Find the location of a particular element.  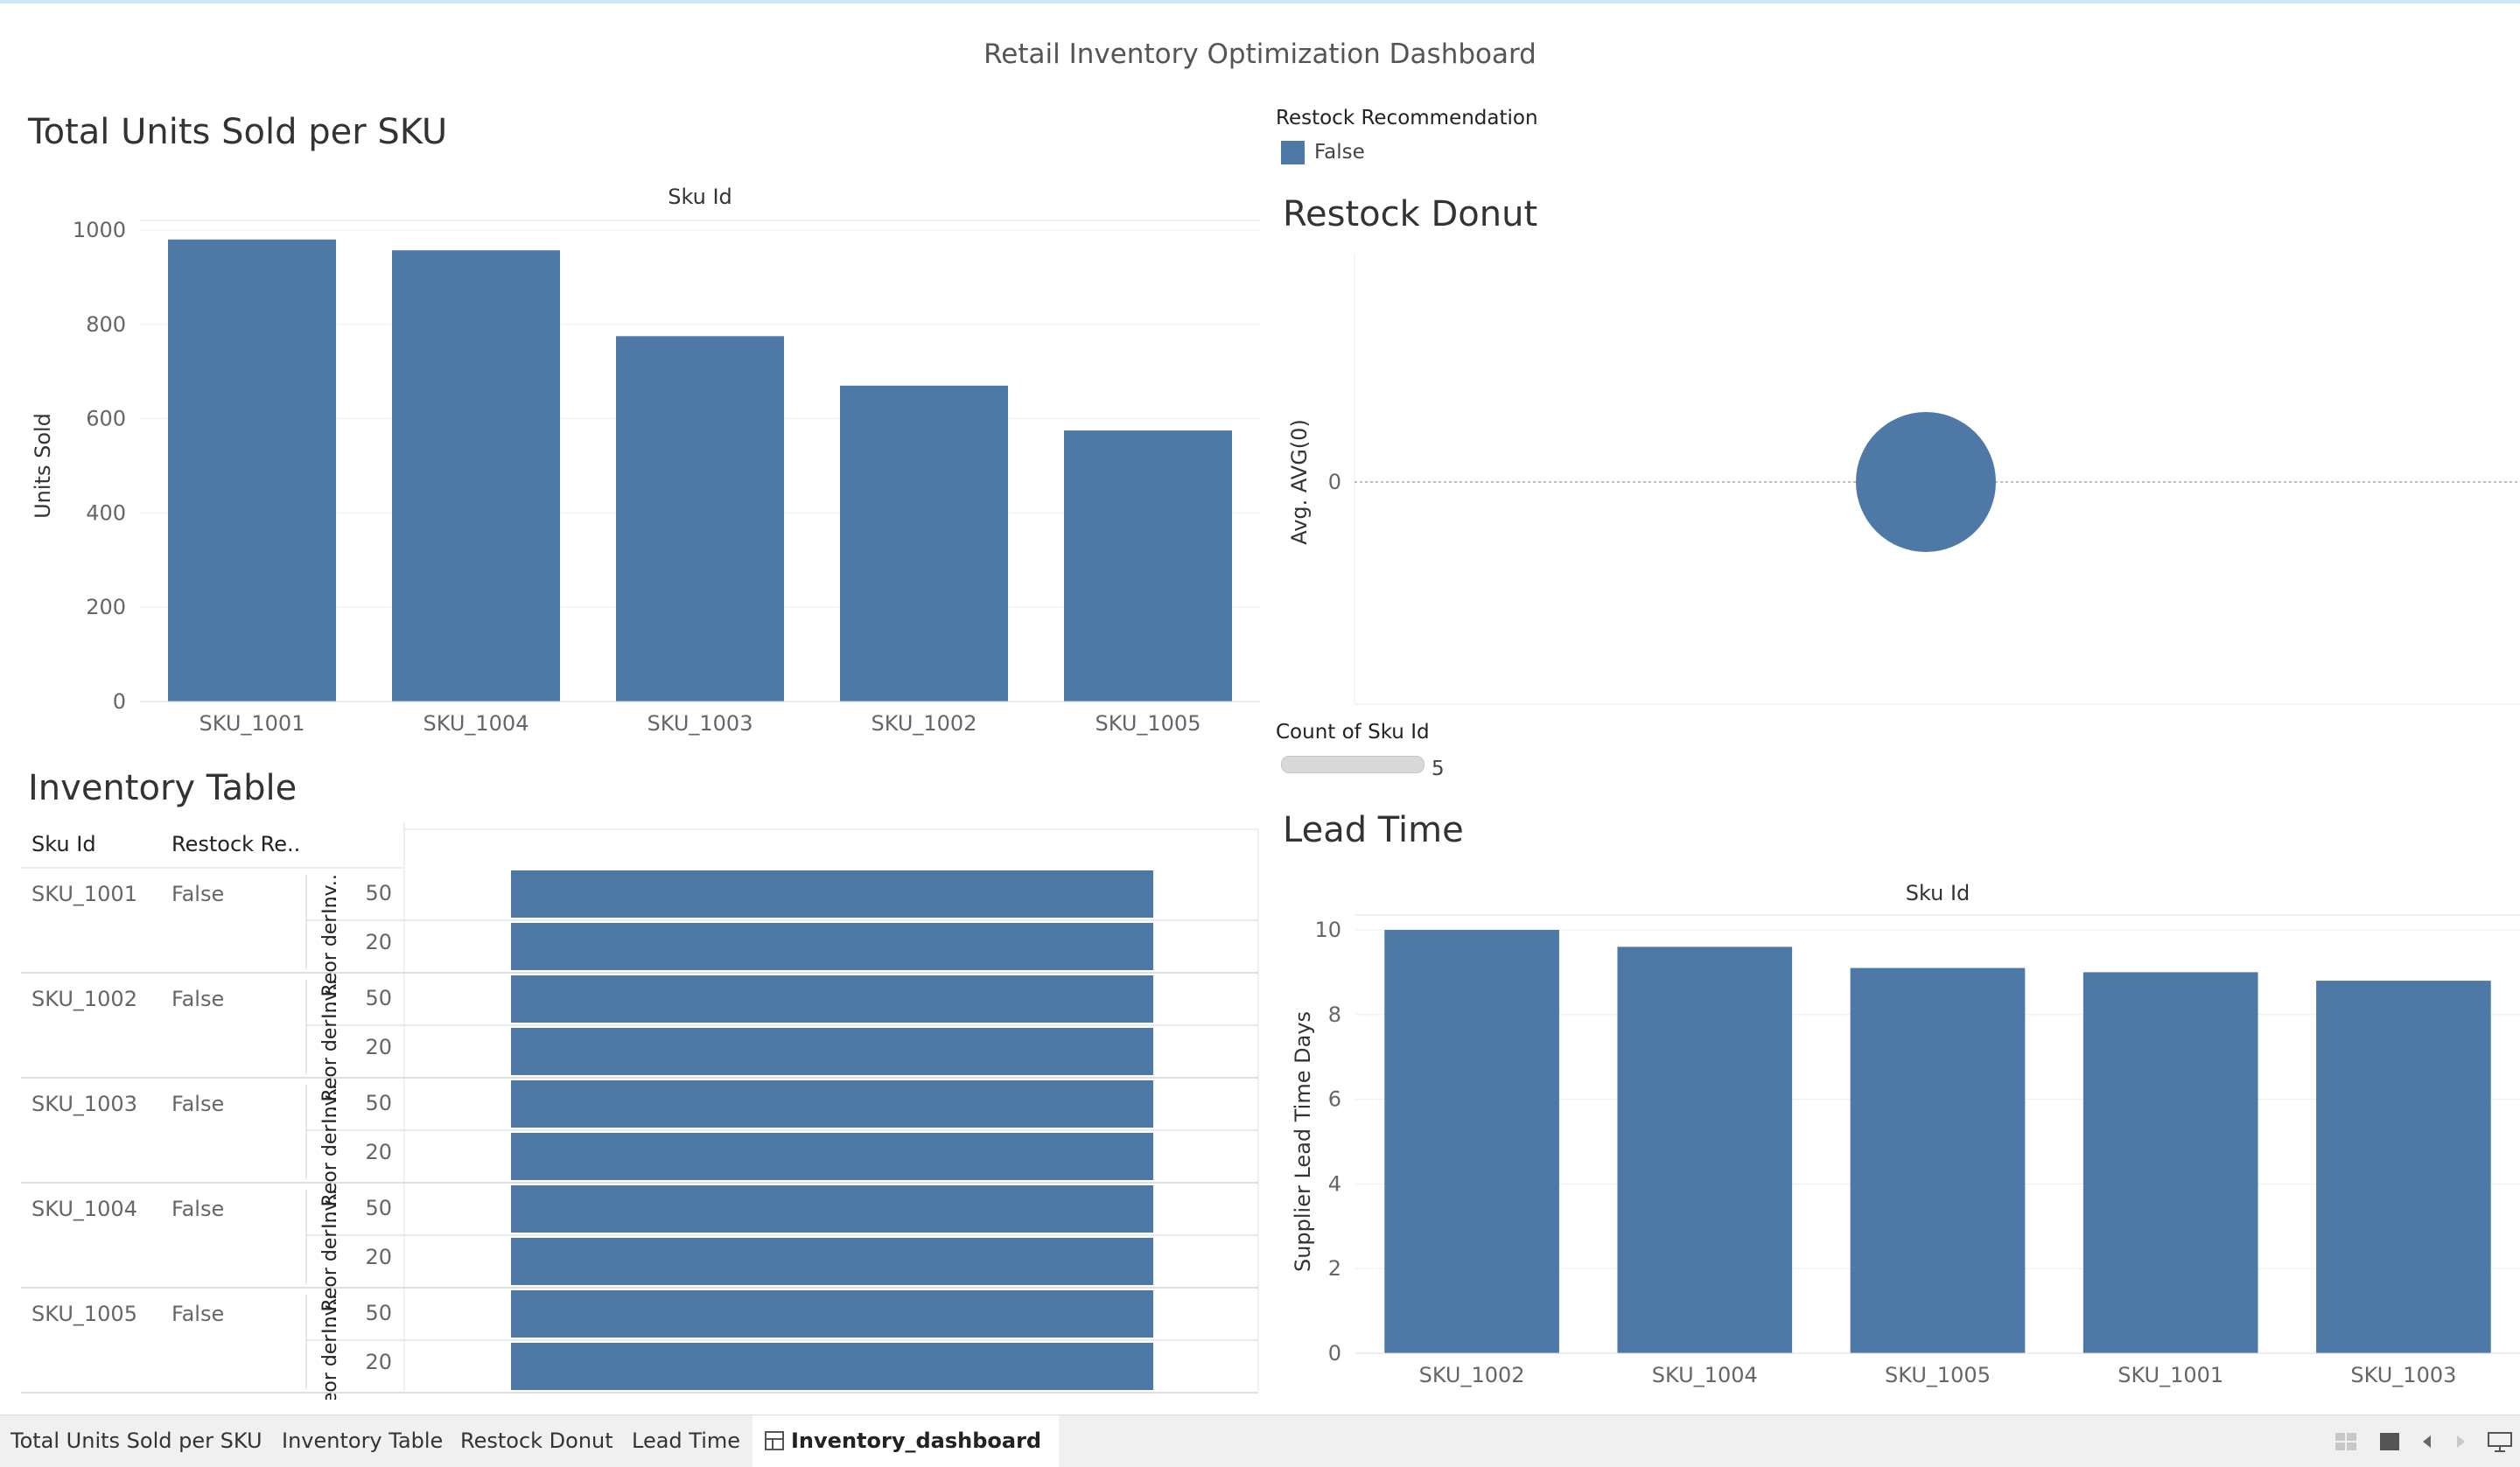

units-x-tick-label: SKU_1001 is located at coordinates (252, 723).